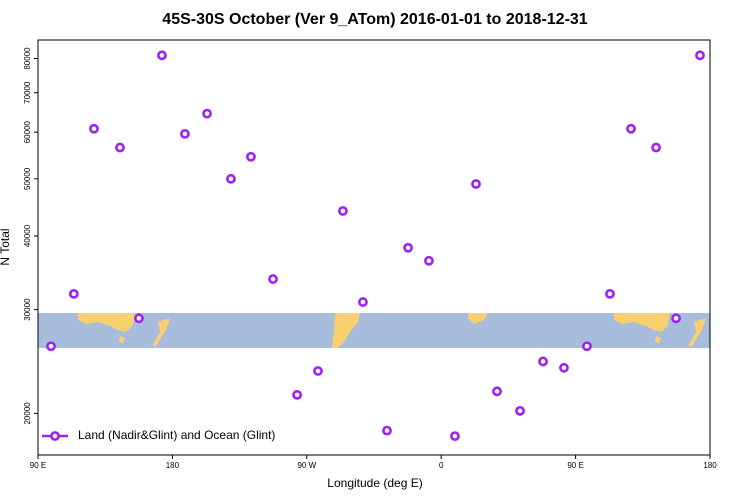  Describe the element at coordinates (55, 436) in the screenshot. I see `legend-marker` at that location.